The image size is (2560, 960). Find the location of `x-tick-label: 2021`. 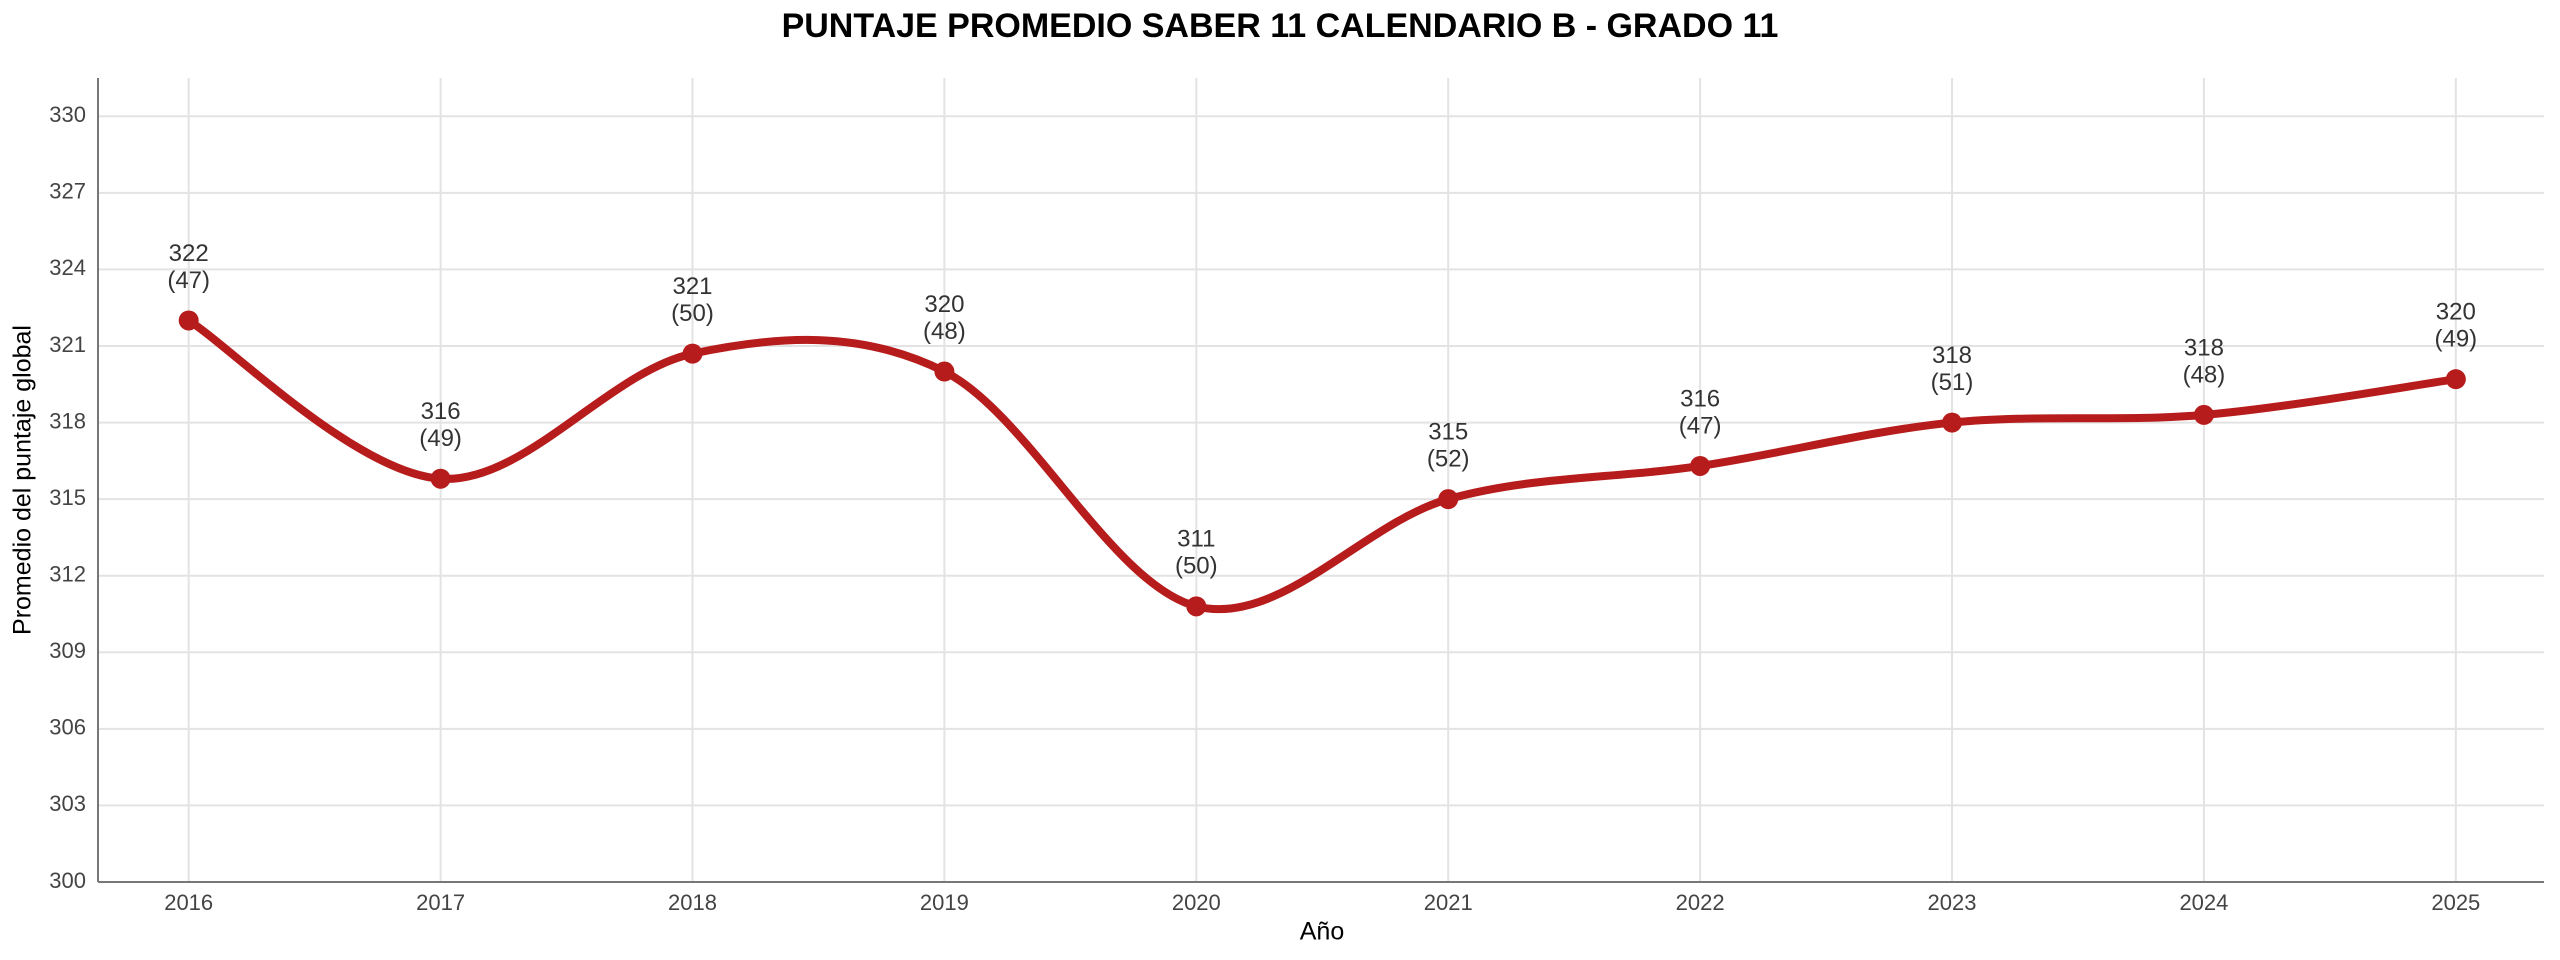

x-tick-label: 2021 is located at coordinates (1448, 902).